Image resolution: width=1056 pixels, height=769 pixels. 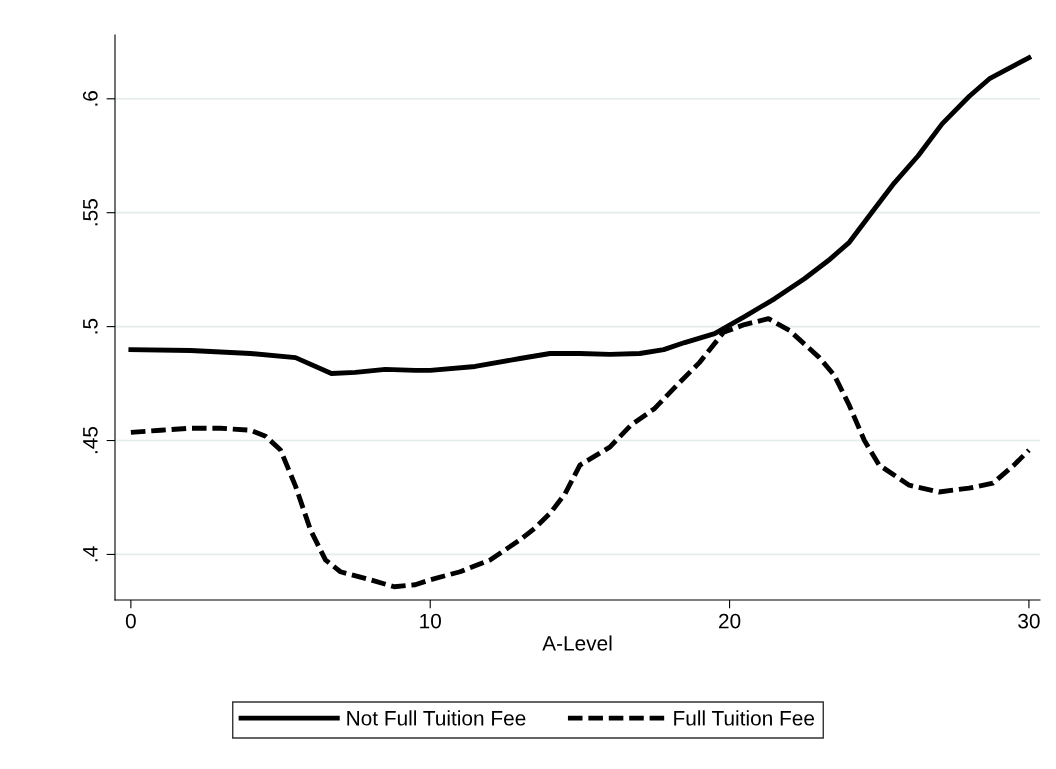 What do you see at coordinates (430, 621) in the screenshot?
I see `x-tick-label: 10` at bounding box center [430, 621].